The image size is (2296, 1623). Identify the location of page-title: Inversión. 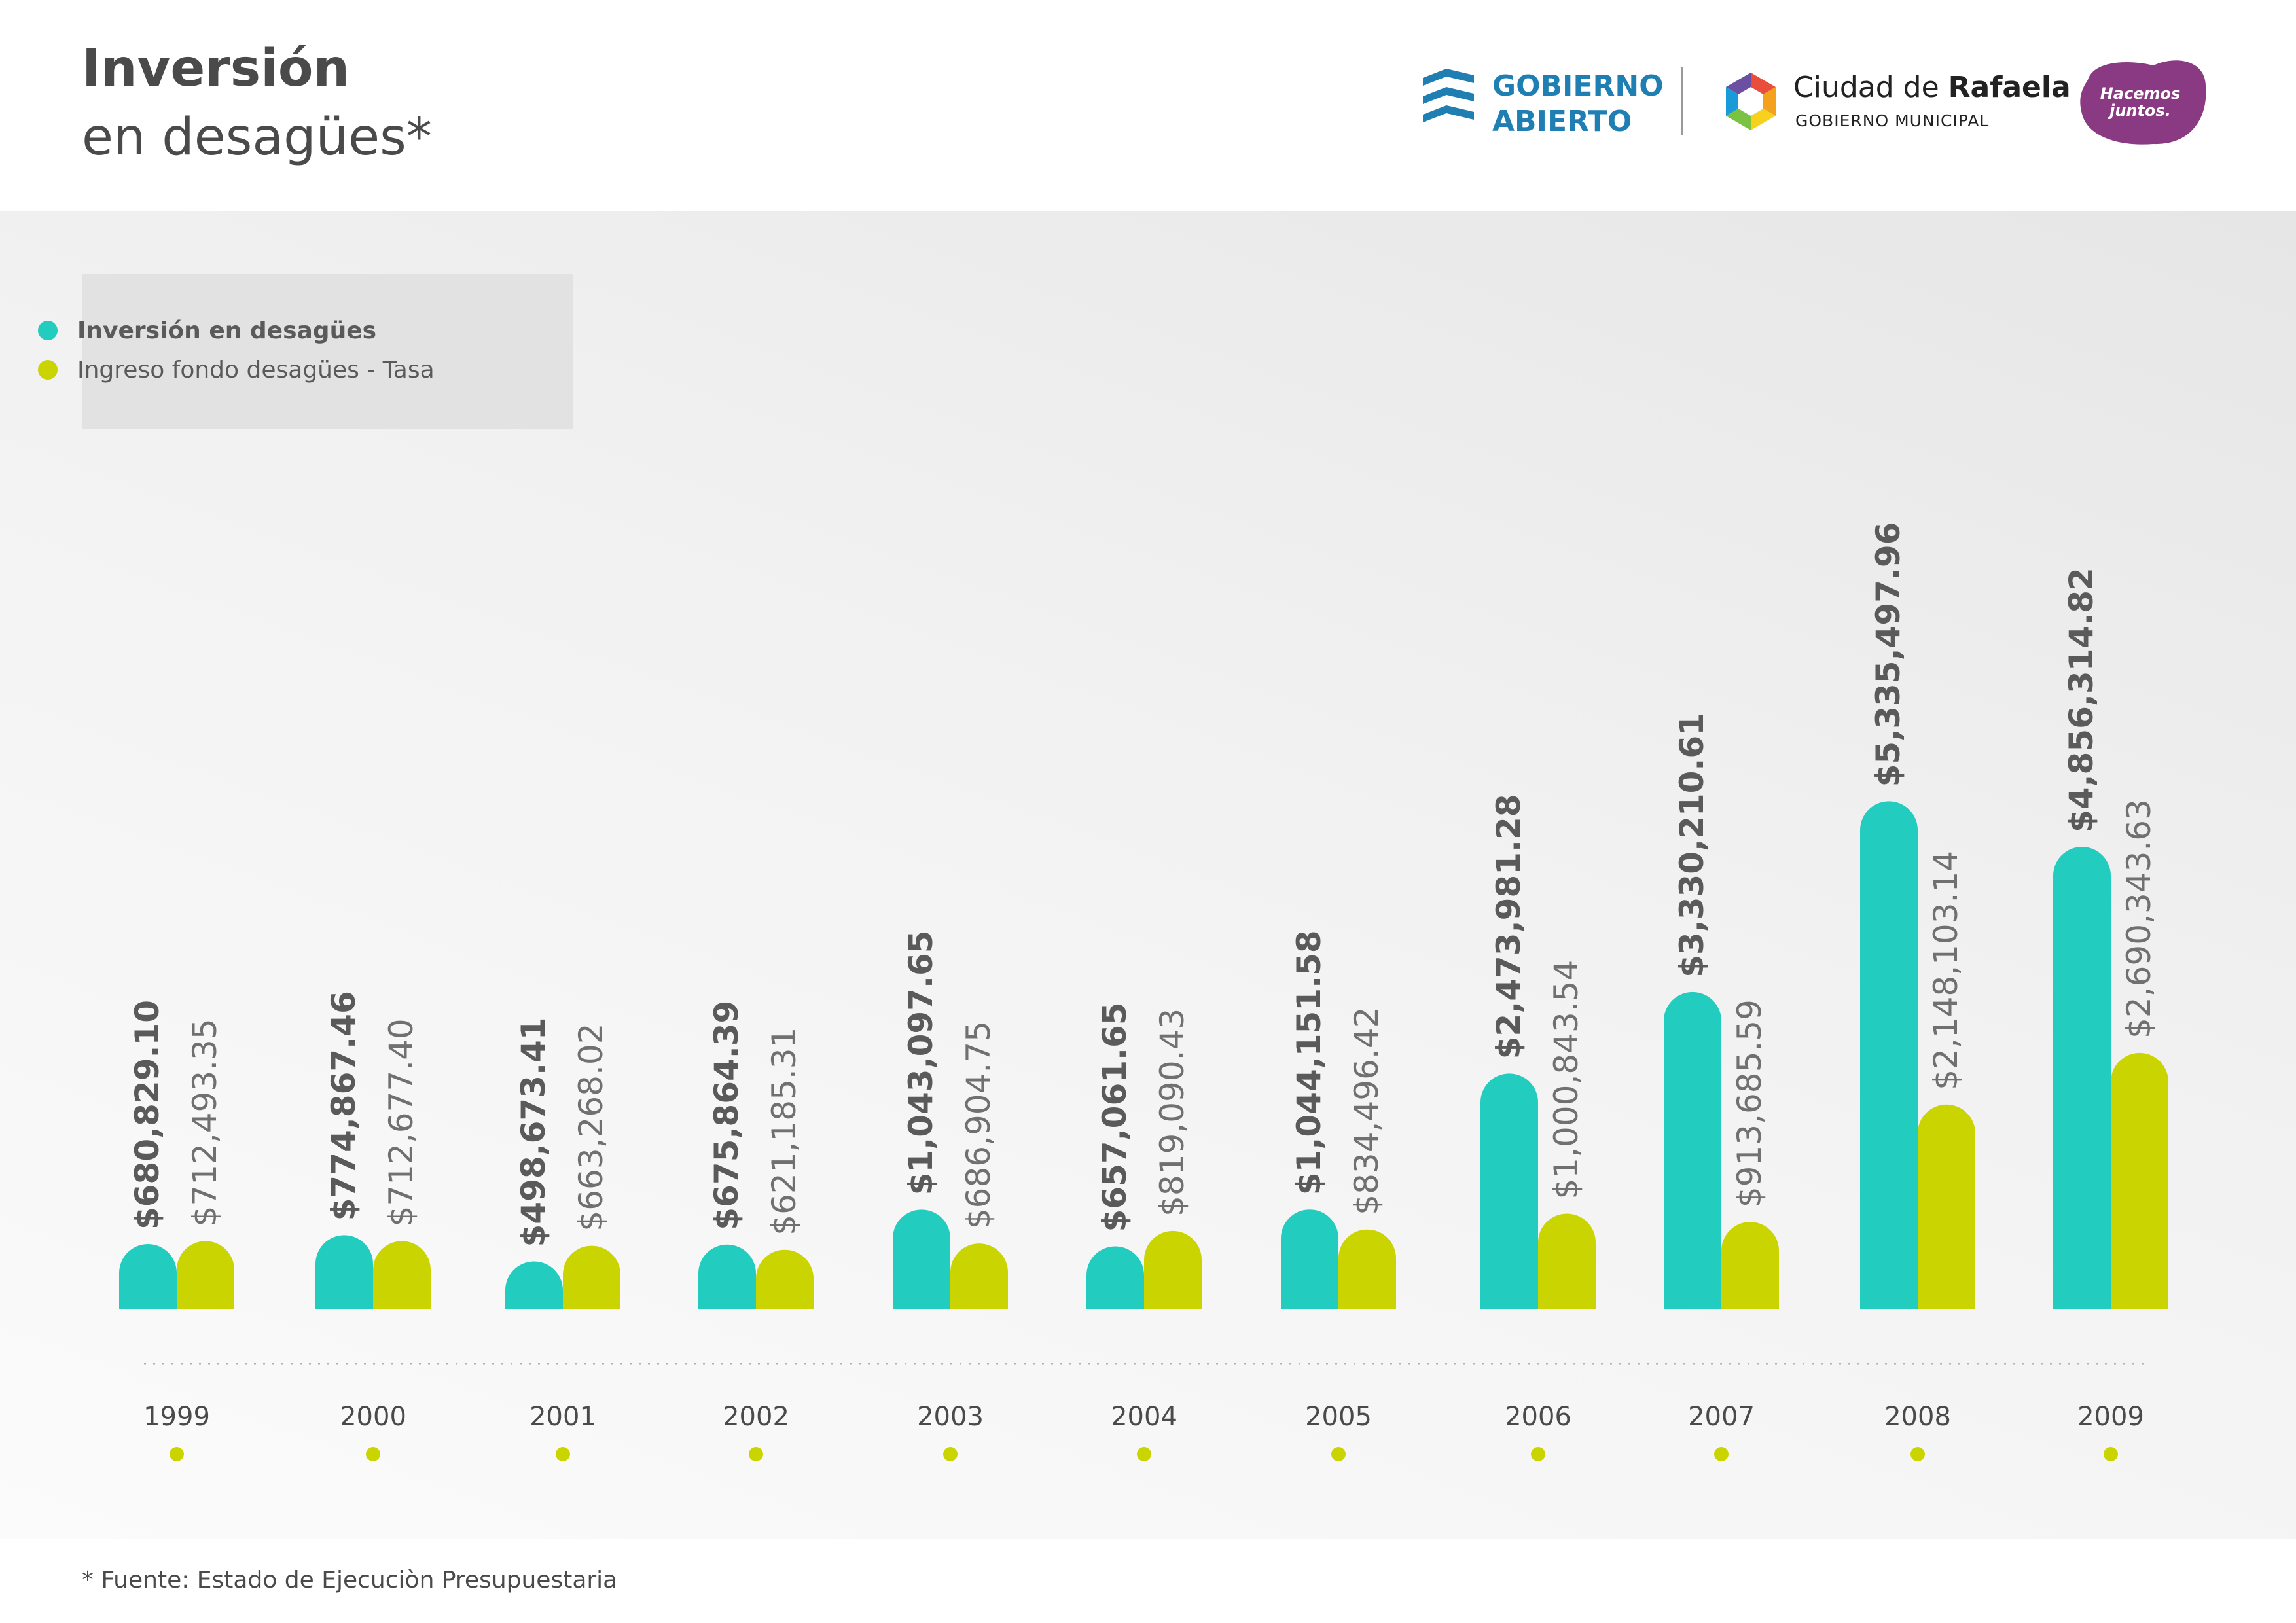
(216, 68).